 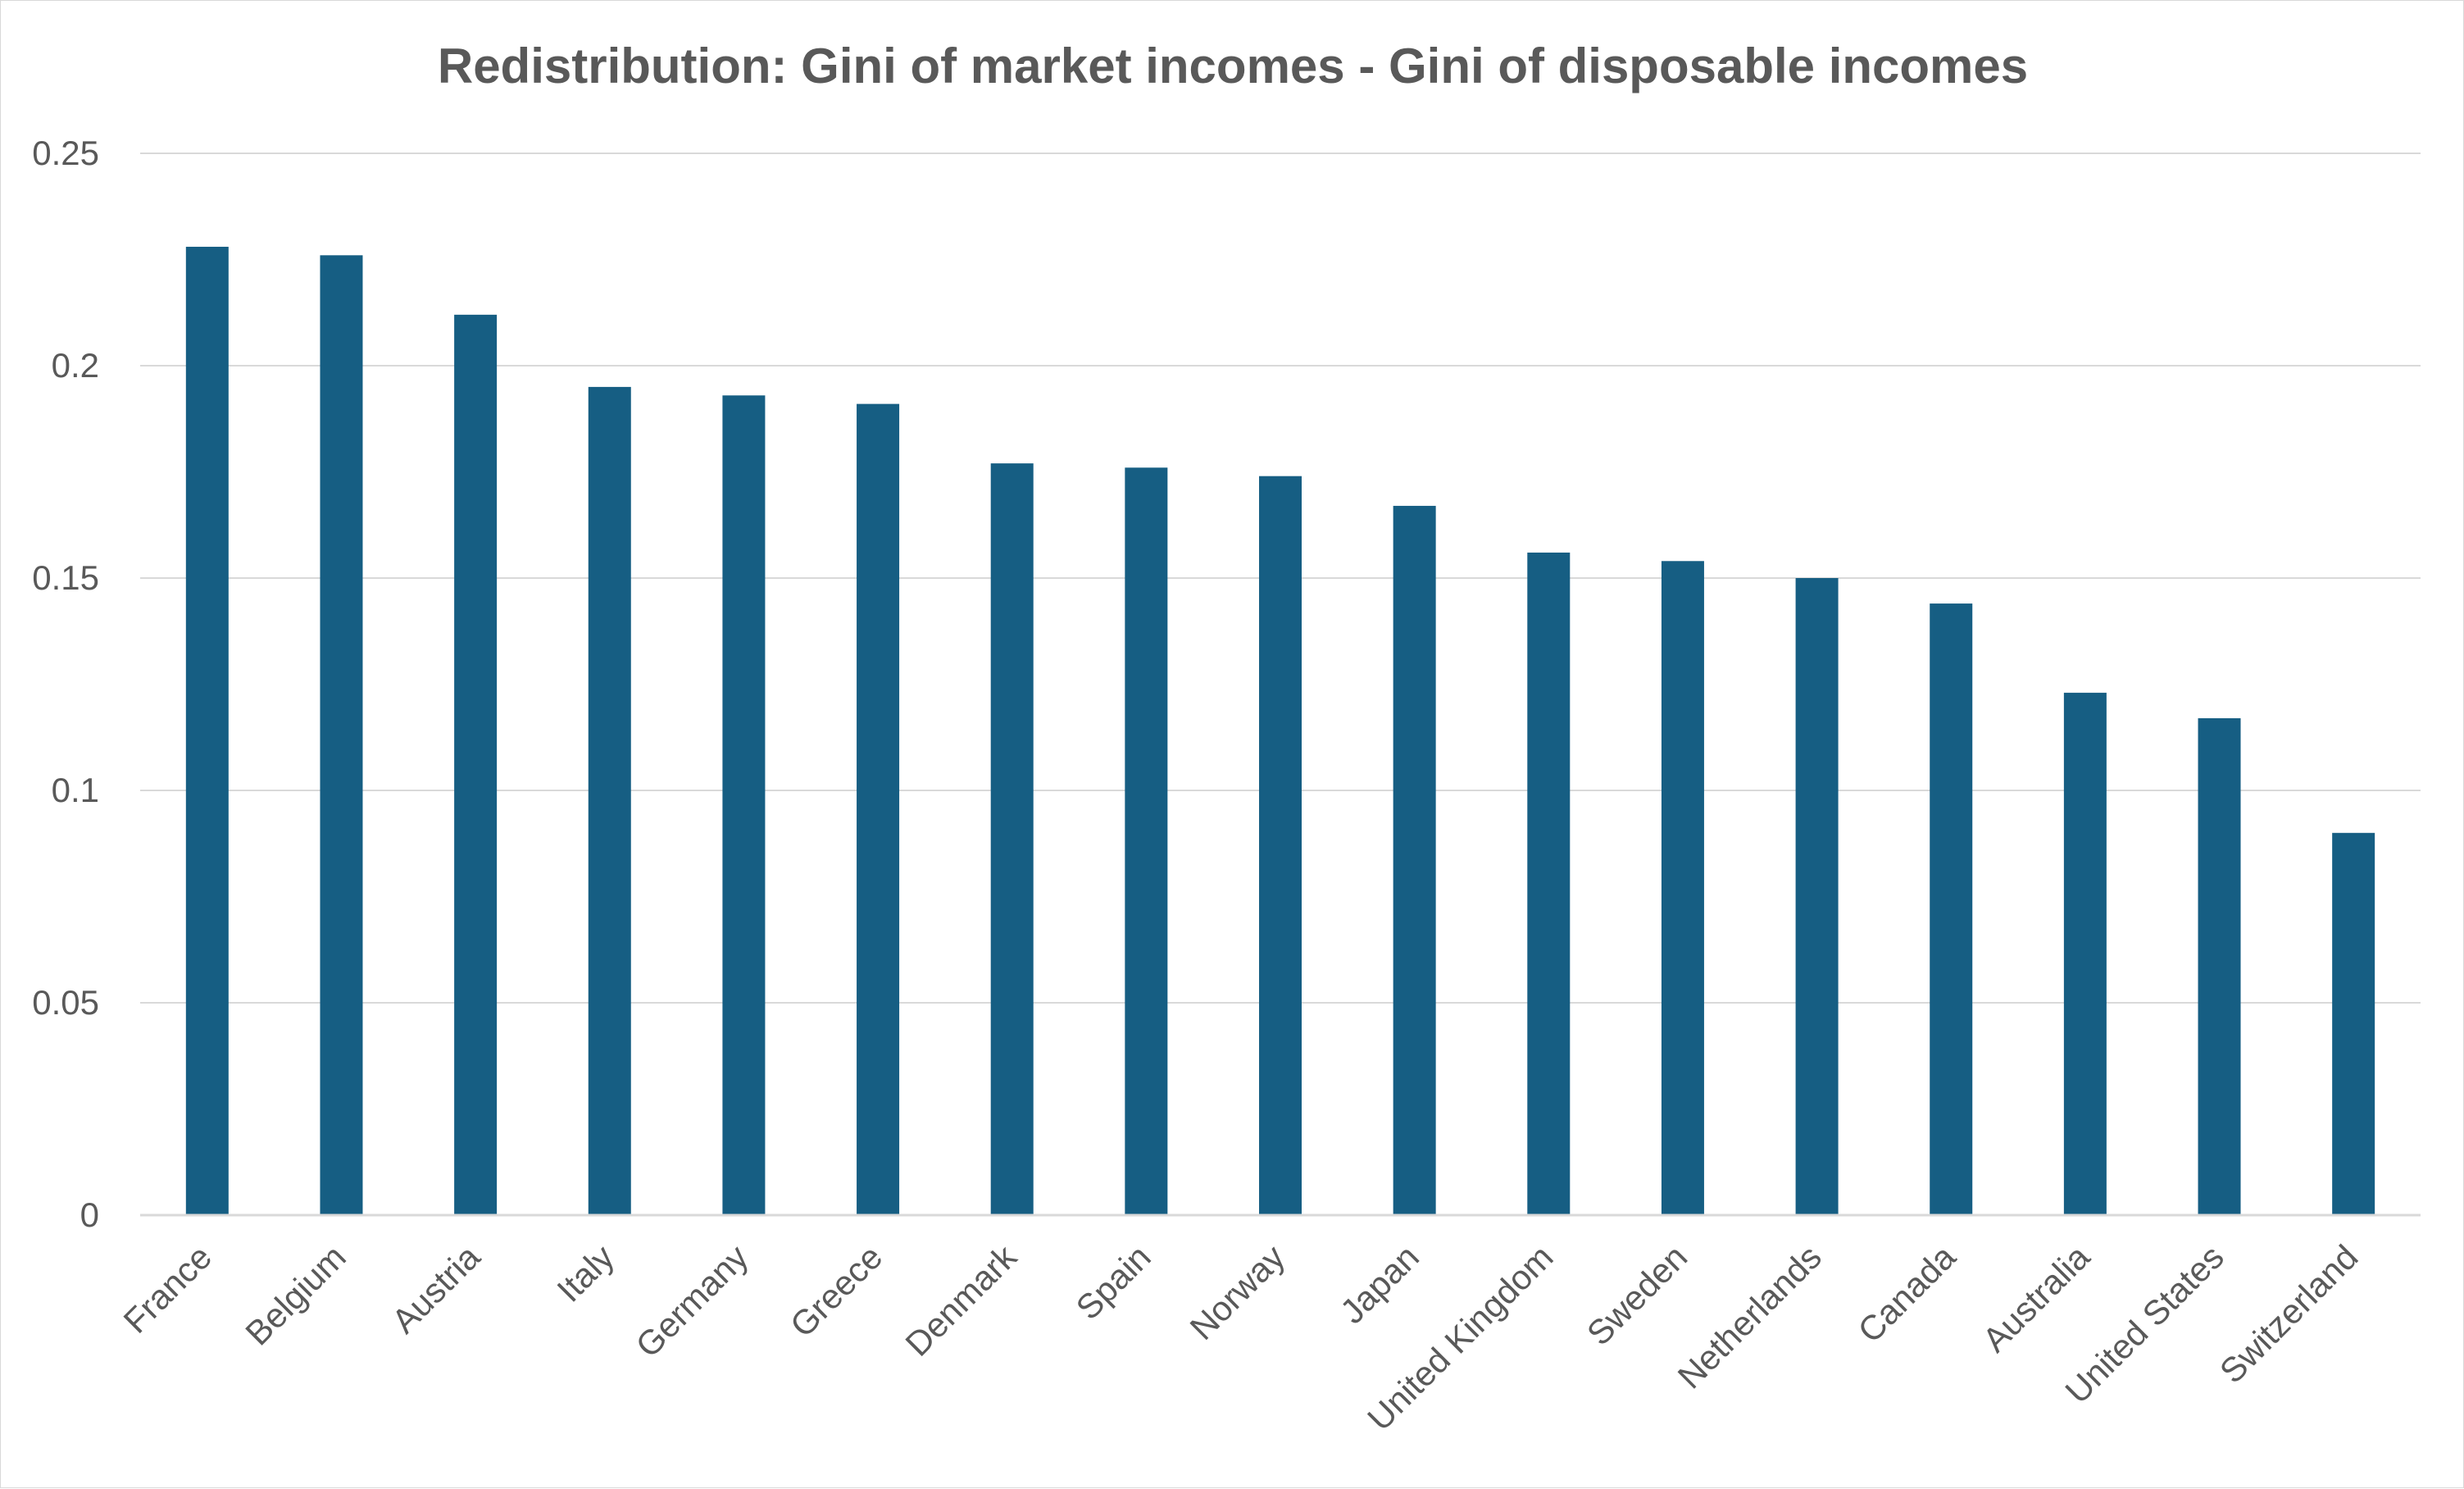 I want to click on x-tick-label: France, so click(x=168, y=1289).